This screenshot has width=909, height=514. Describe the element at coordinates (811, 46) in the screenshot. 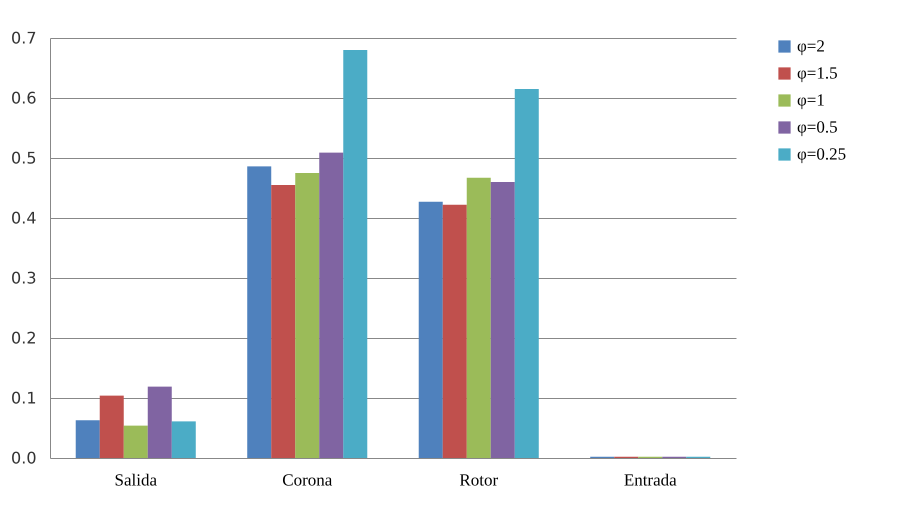

I see `legend-label: φ=2` at that location.